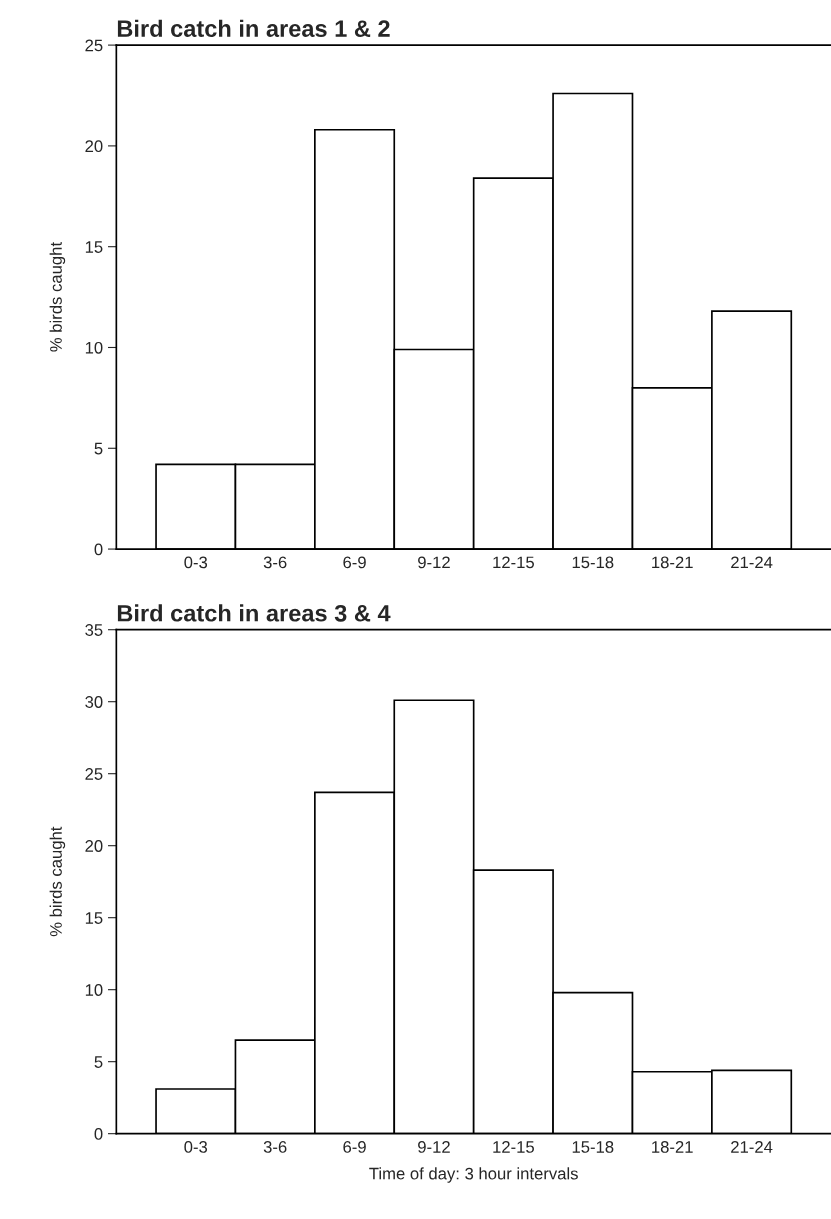  What do you see at coordinates (473, 1175) in the screenshot?
I see `x-axis-title: Time of day: 3 hour intervals` at bounding box center [473, 1175].